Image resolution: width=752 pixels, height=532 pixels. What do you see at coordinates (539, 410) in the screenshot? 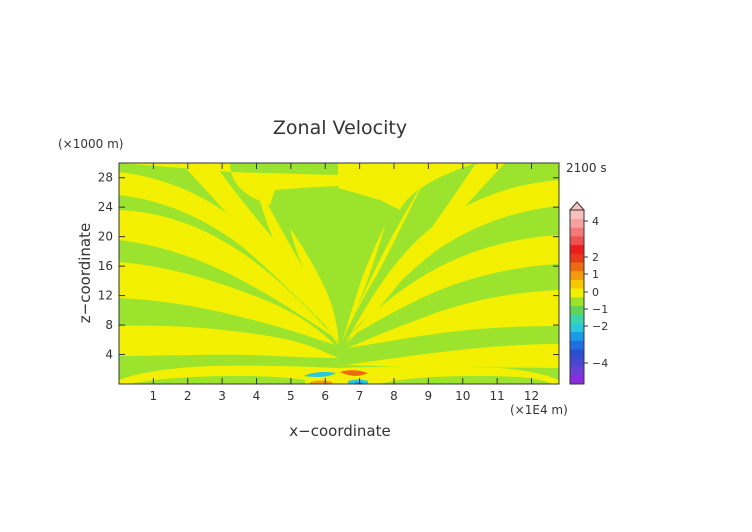
I see `x-unit-label: (×1E4 m)` at bounding box center [539, 410].